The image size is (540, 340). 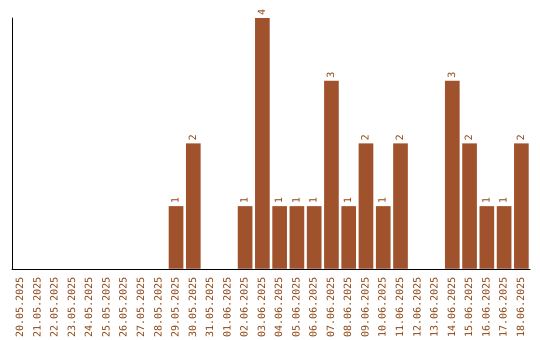 What do you see at coordinates (366, 307) in the screenshot?
I see `x-tick-label: 09.06.2025` at bounding box center [366, 307].